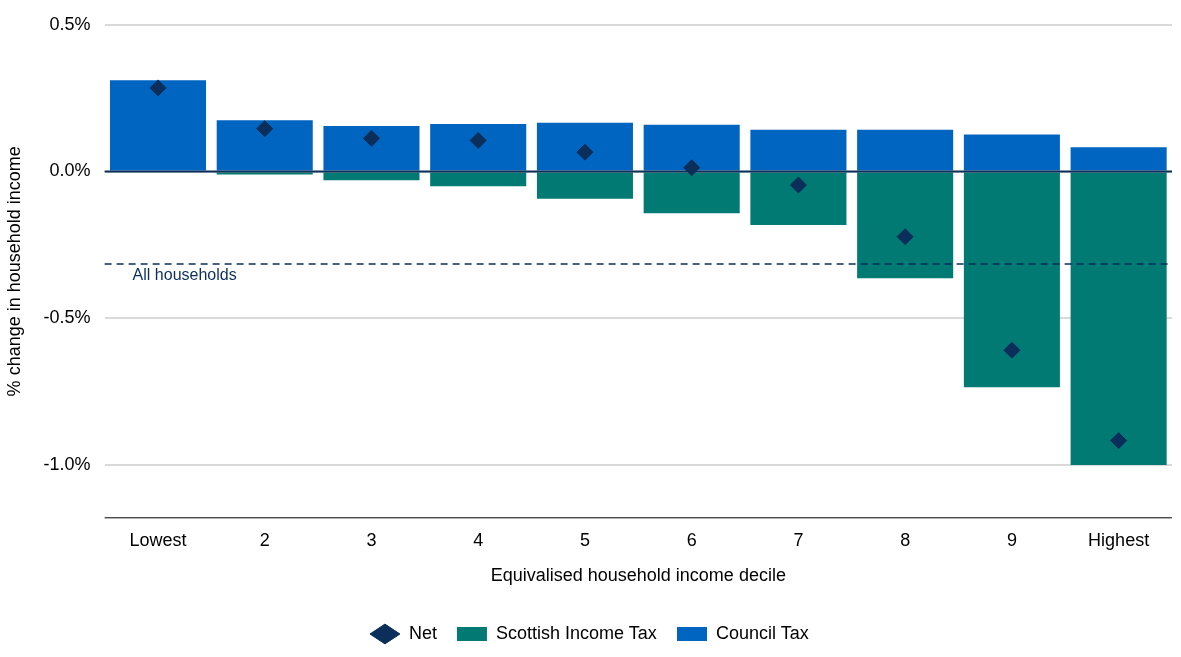 This screenshot has width=1181, height=657. Describe the element at coordinates (422, 632) in the screenshot. I see `legend-label: Net` at that location.